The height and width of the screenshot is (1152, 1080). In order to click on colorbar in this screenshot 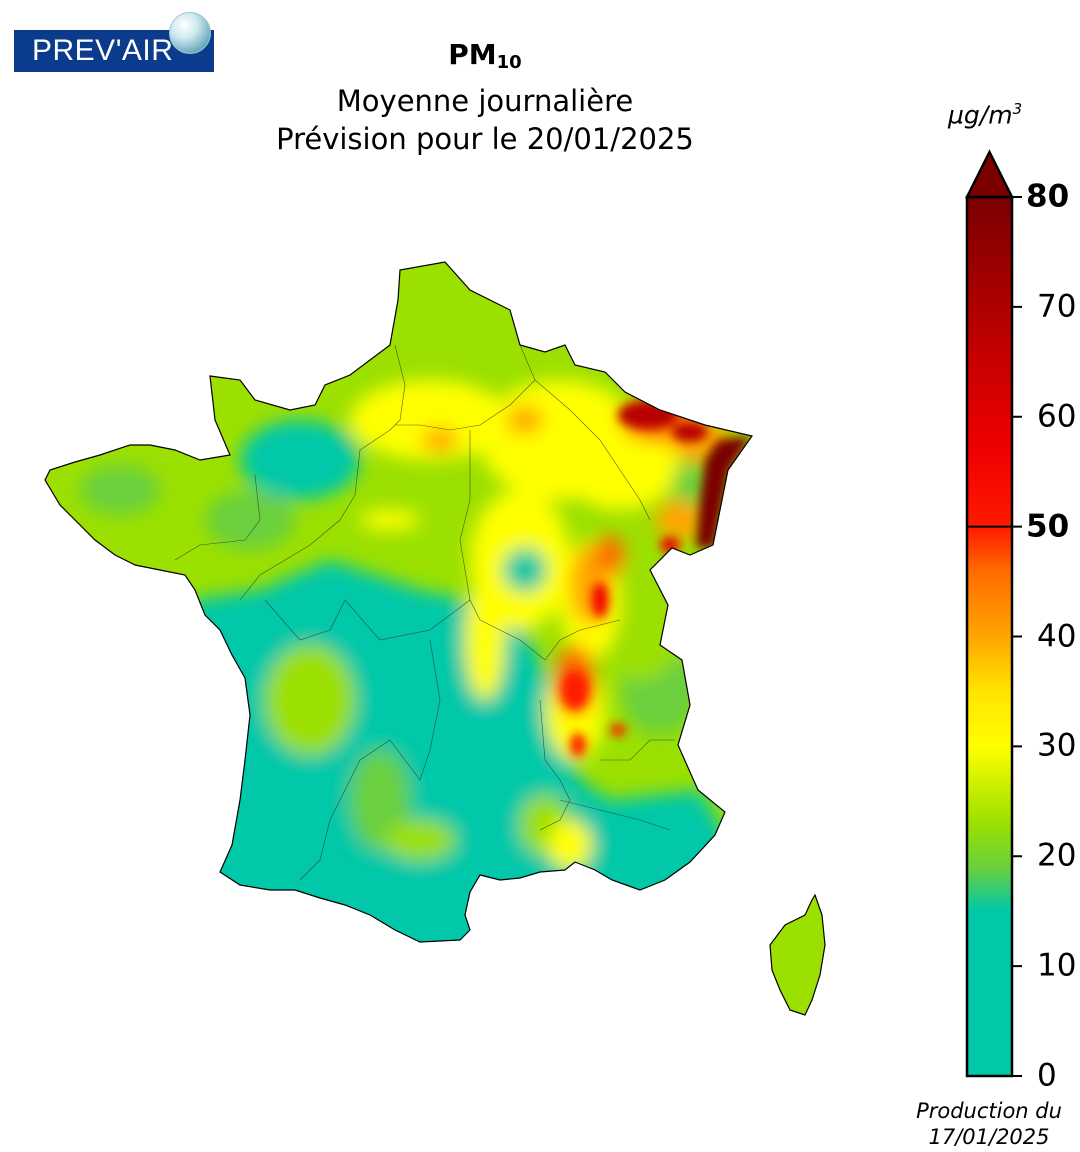, I will do `click(993, 613)`.